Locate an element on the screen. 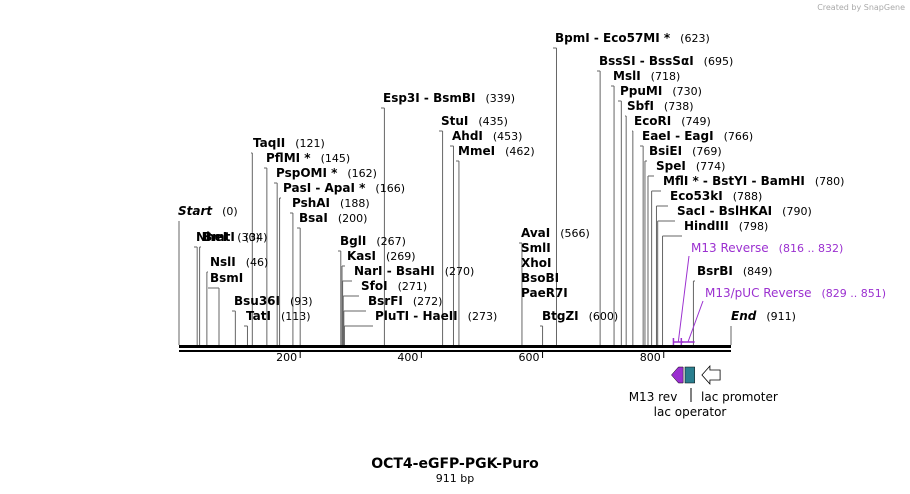 The width and height of the screenshot is (910, 494). enzyme-ppumi-position: (730) is located at coordinates (687, 91).